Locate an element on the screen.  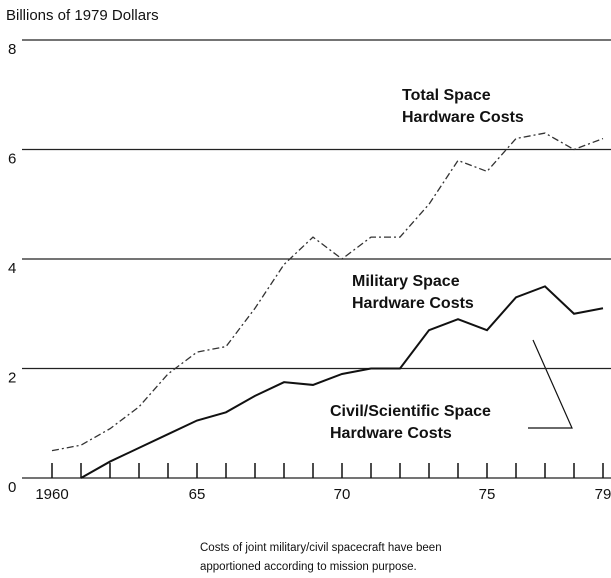
x-tick-label: 65 is located at coordinates (197, 494).